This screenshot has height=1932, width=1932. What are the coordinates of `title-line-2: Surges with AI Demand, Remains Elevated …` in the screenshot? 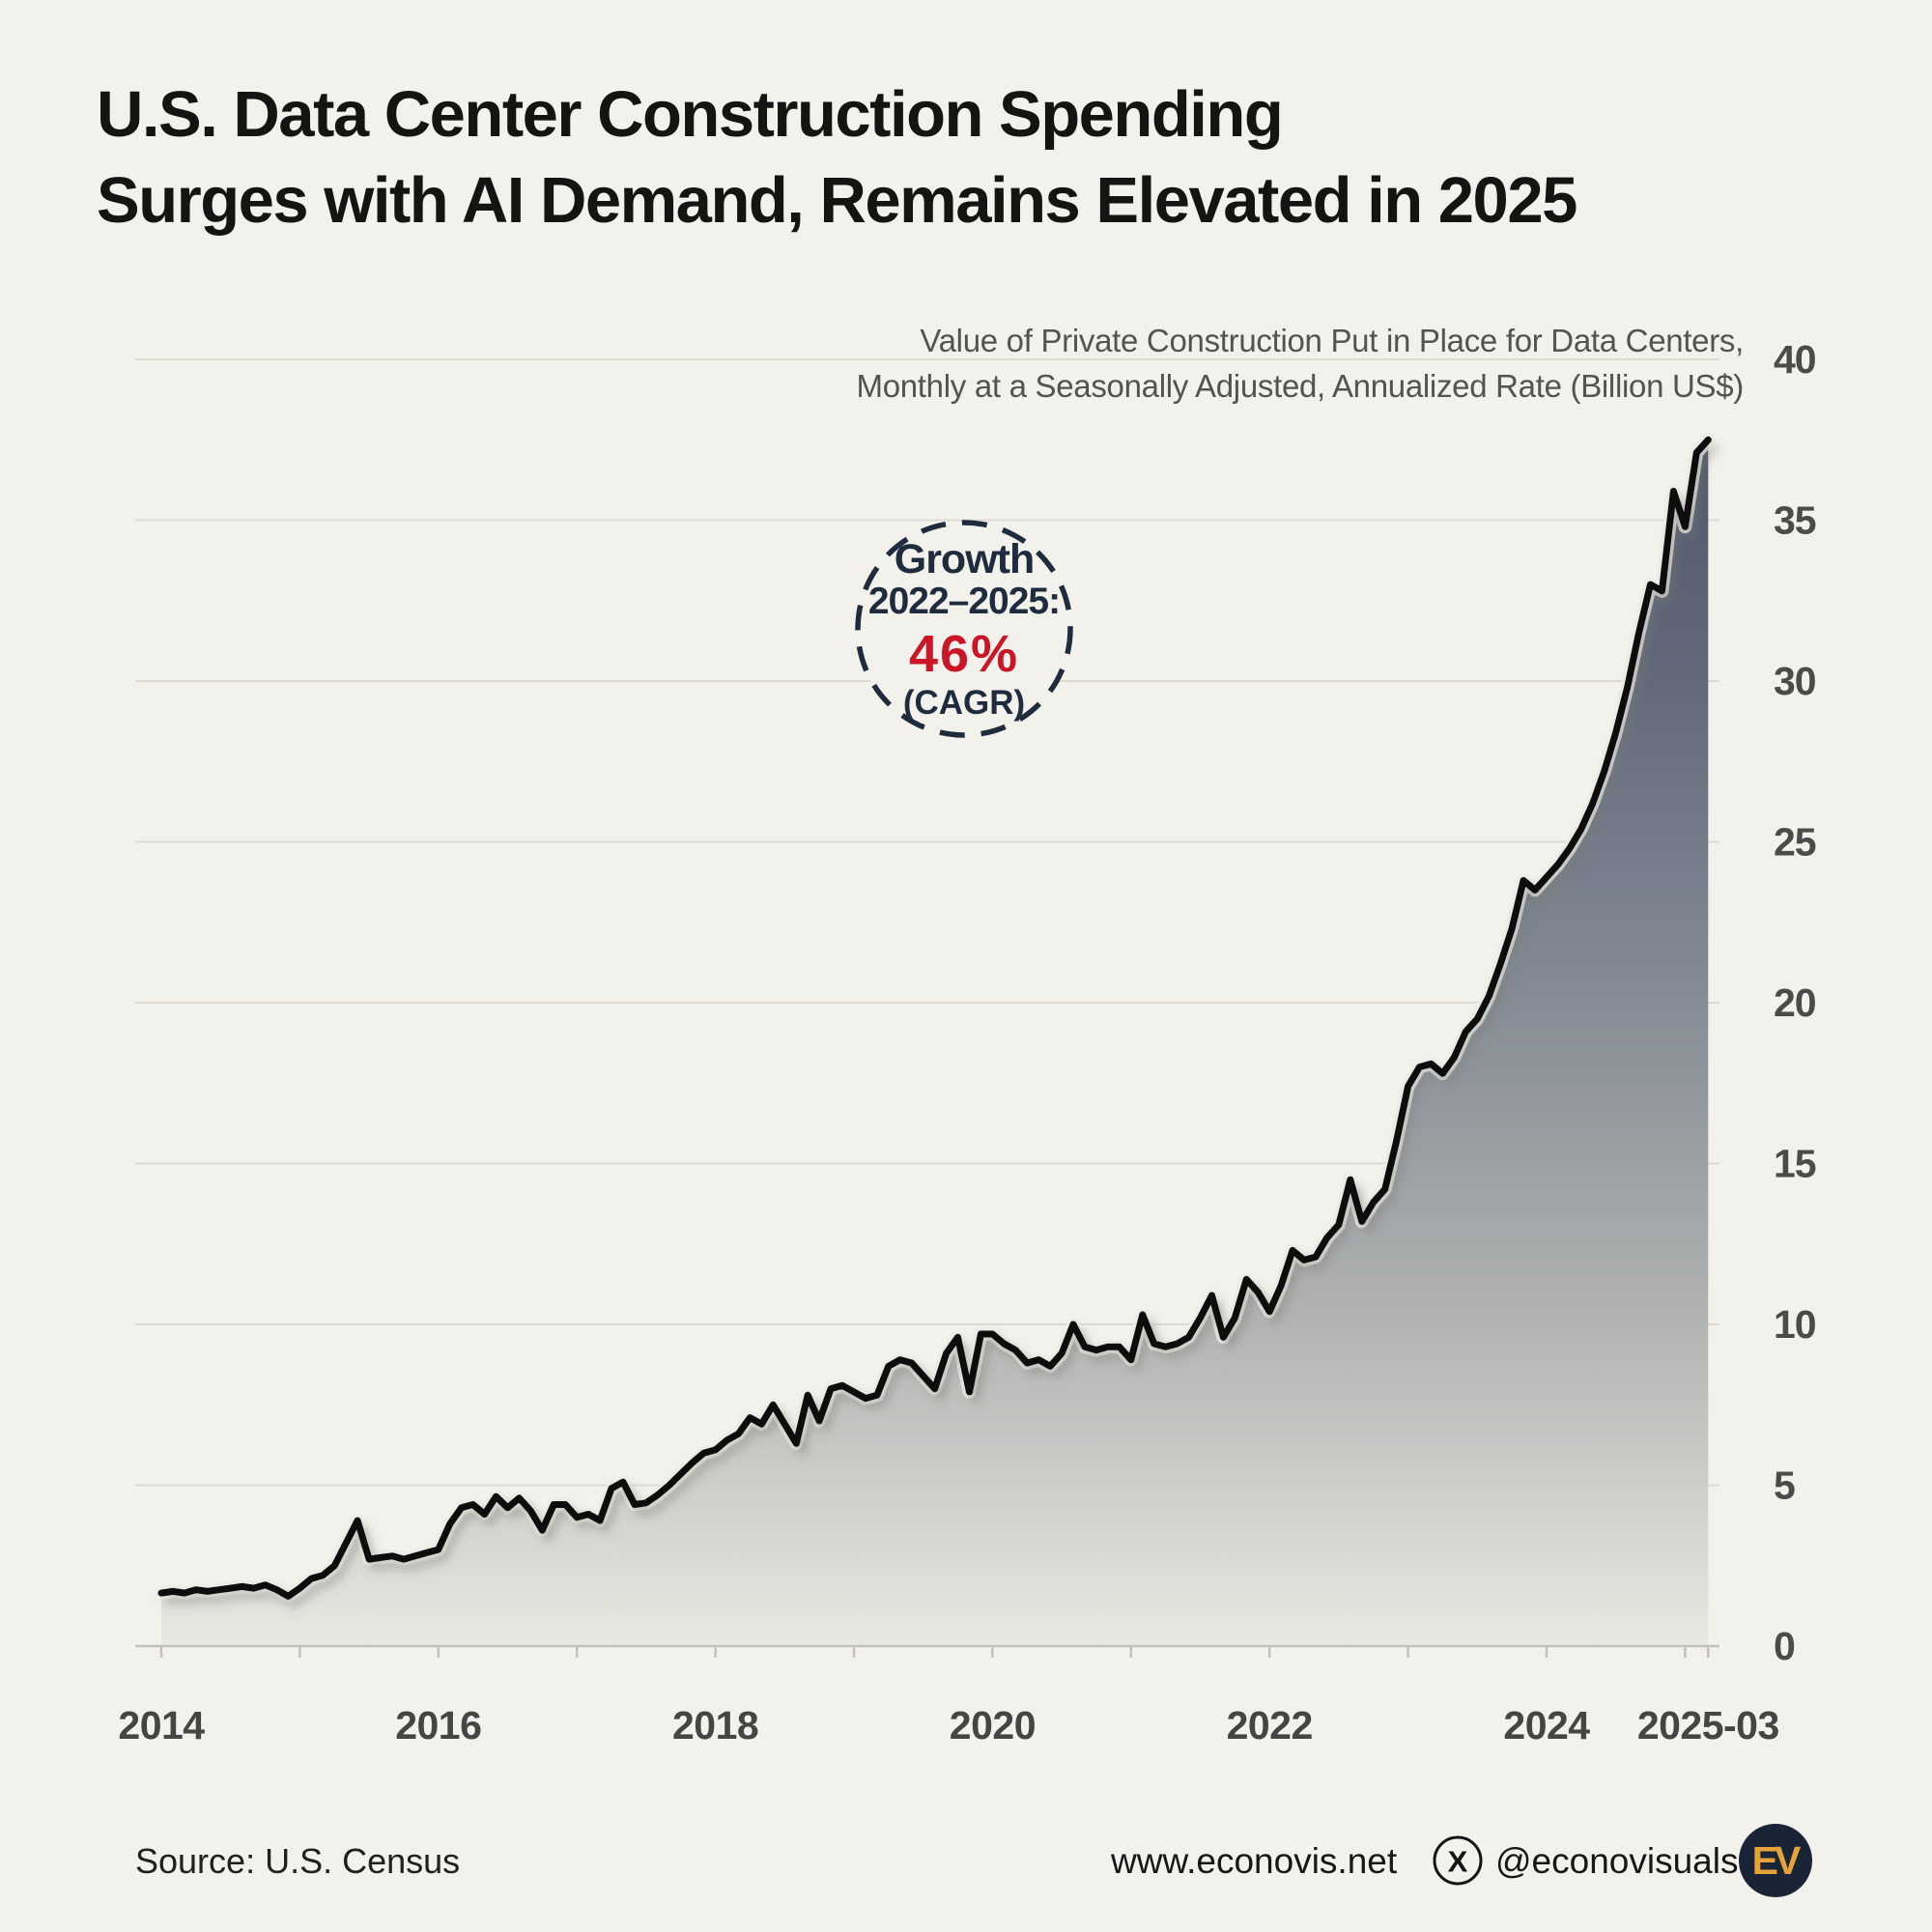 It's located at (837, 201).